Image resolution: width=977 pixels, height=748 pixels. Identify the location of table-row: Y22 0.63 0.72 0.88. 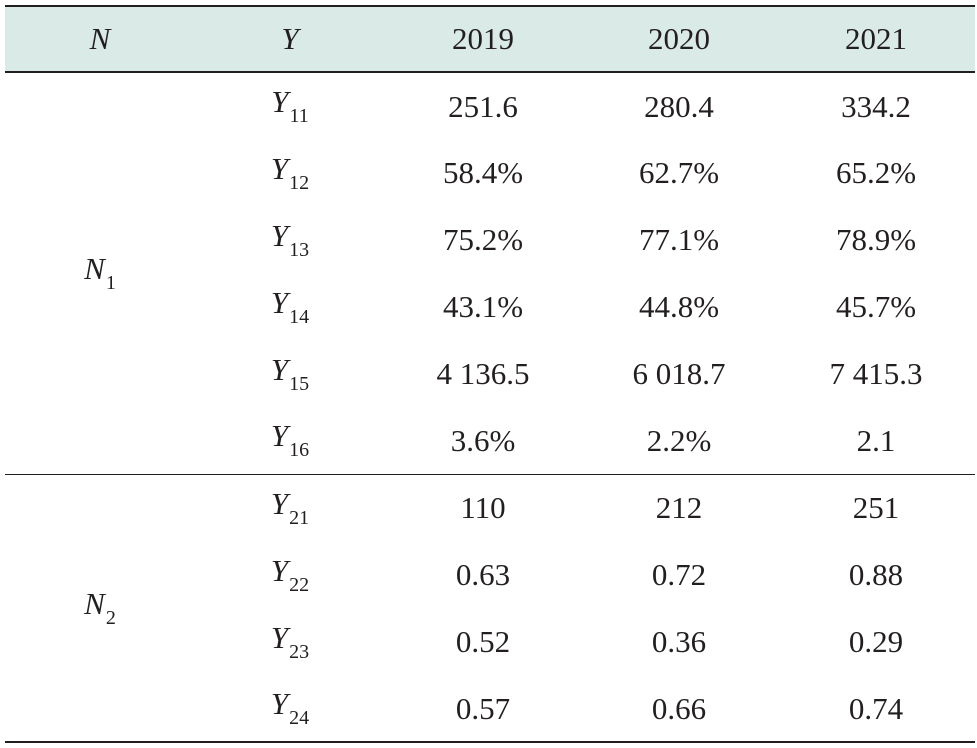
(490, 574).